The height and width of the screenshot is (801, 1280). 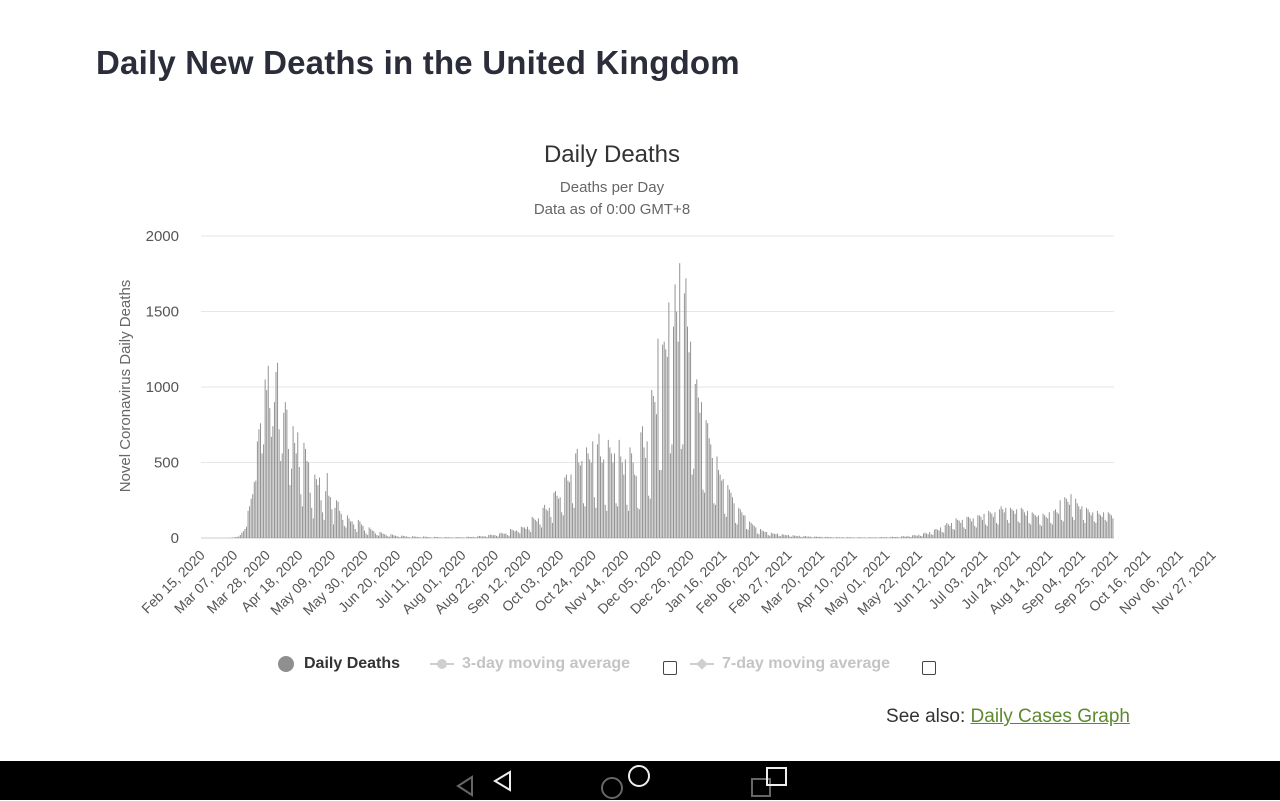 What do you see at coordinates (625, 782) in the screenshot?
I see `home-circle-icon` at bounding box center [625, 782].